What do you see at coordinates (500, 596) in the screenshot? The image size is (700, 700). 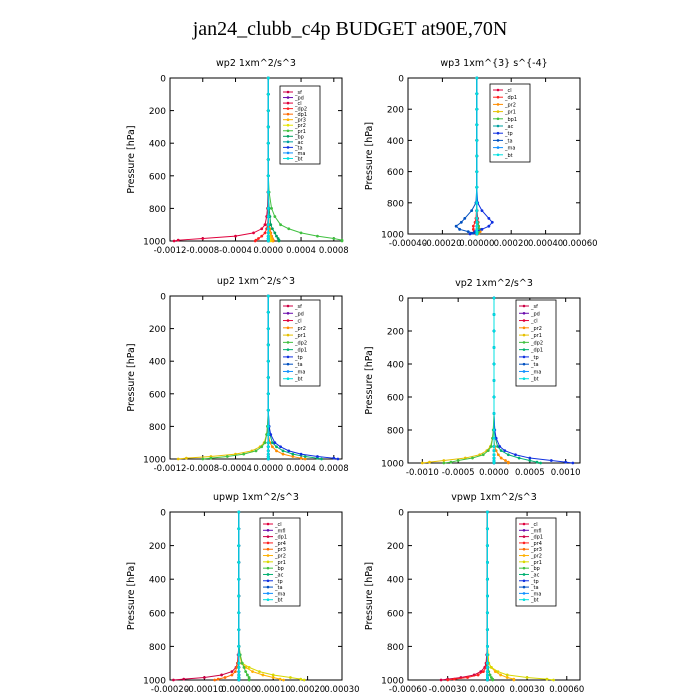 I see `series-line-pr2` at bounding box center [500, 596].